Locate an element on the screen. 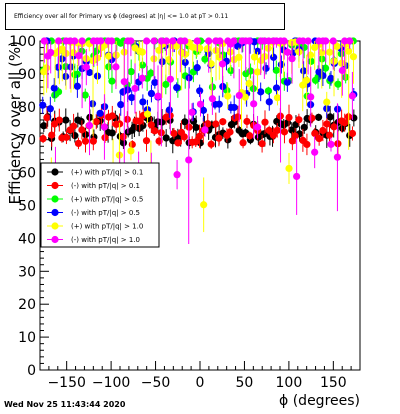 This screenshot has width=400, height=414. x-tick-label: 0 is located at coordinates (200, 383).